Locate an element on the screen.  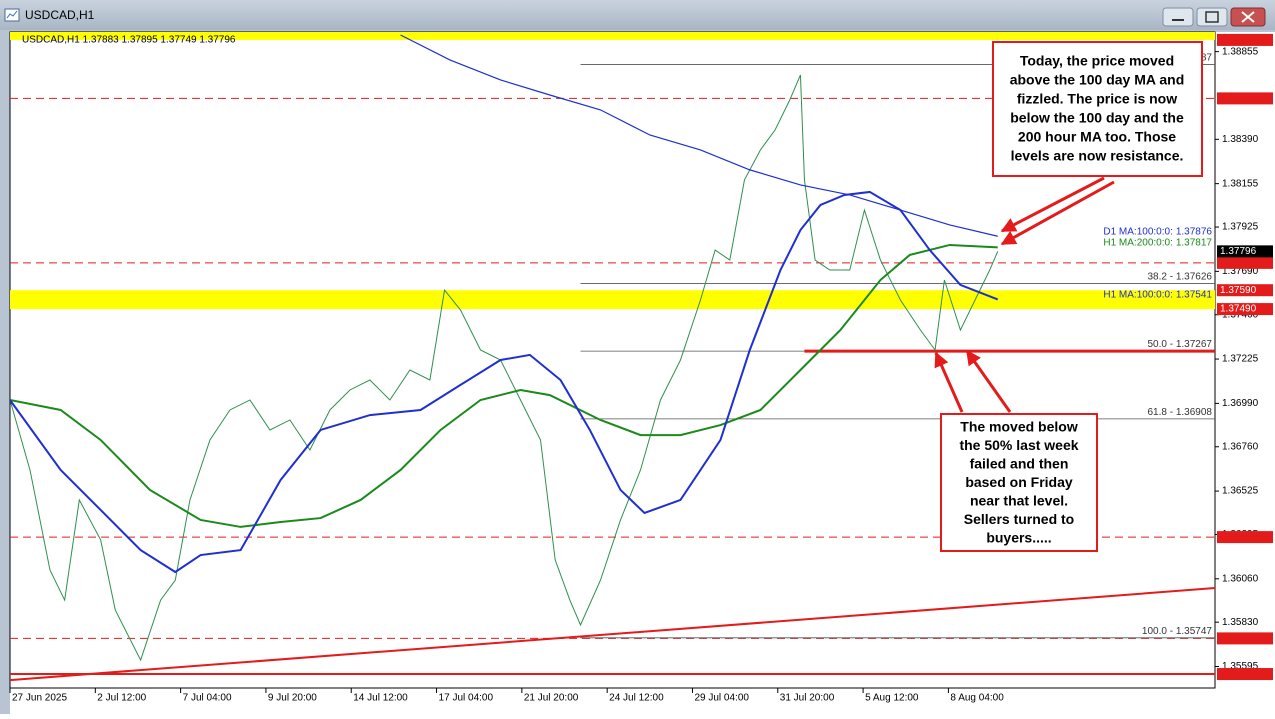
x-tick-label: 31 Jul 20:00 is located at coordinates (807, 698).